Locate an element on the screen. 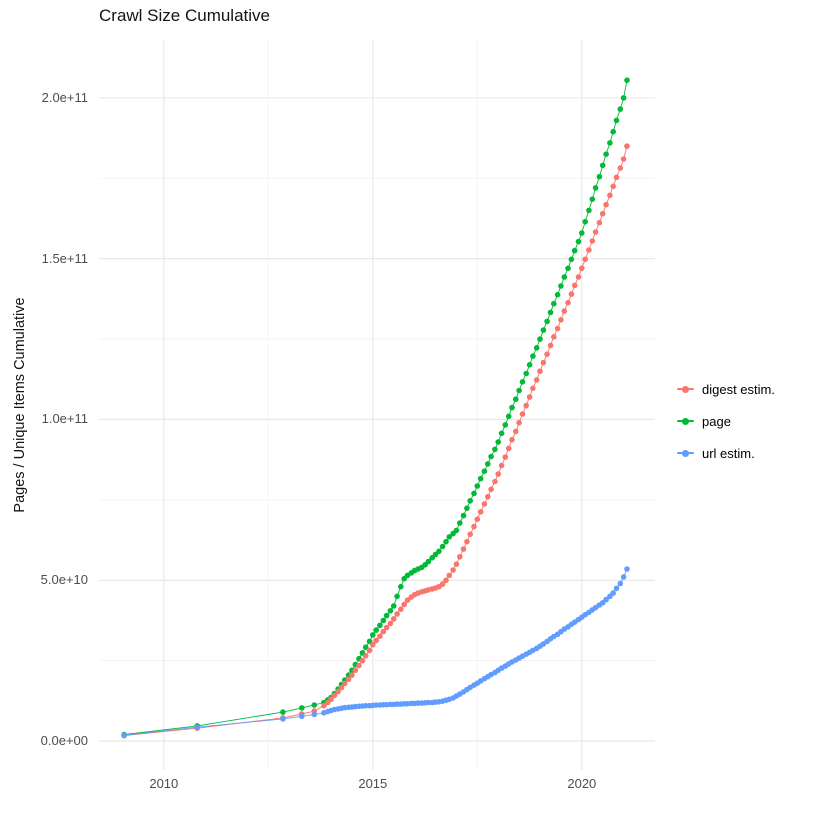  legend: digest estim. page url estim. is located at coordinates (725, 421).